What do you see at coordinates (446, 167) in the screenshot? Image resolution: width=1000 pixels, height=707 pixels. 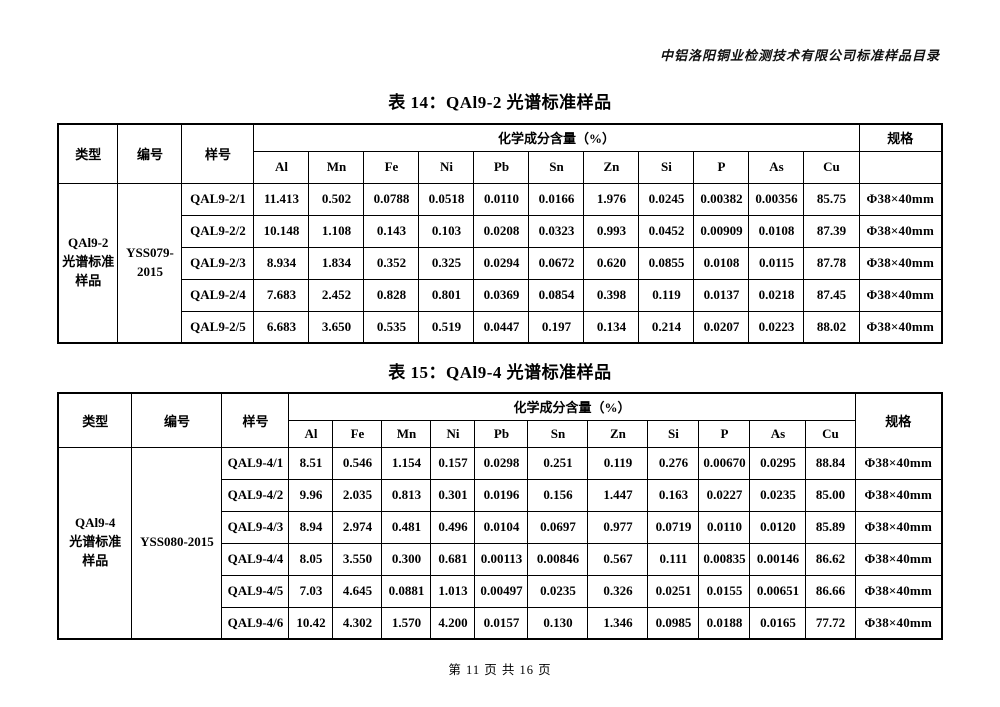 I see `element-header: Ni` at bounding box center [446, 167].